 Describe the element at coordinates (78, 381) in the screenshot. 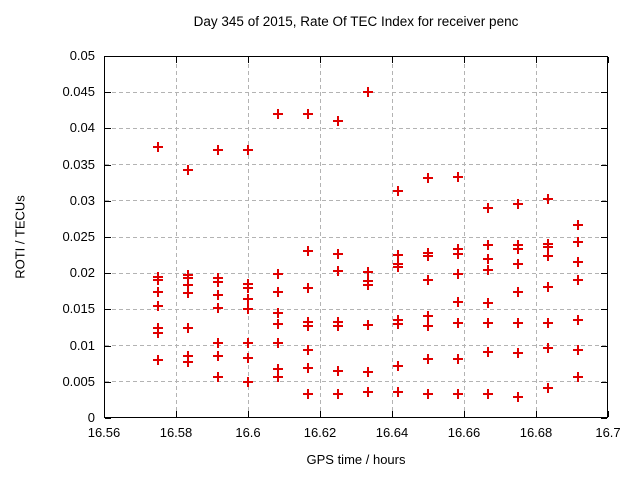

I see `y-tick-label: 0.005` at that location.